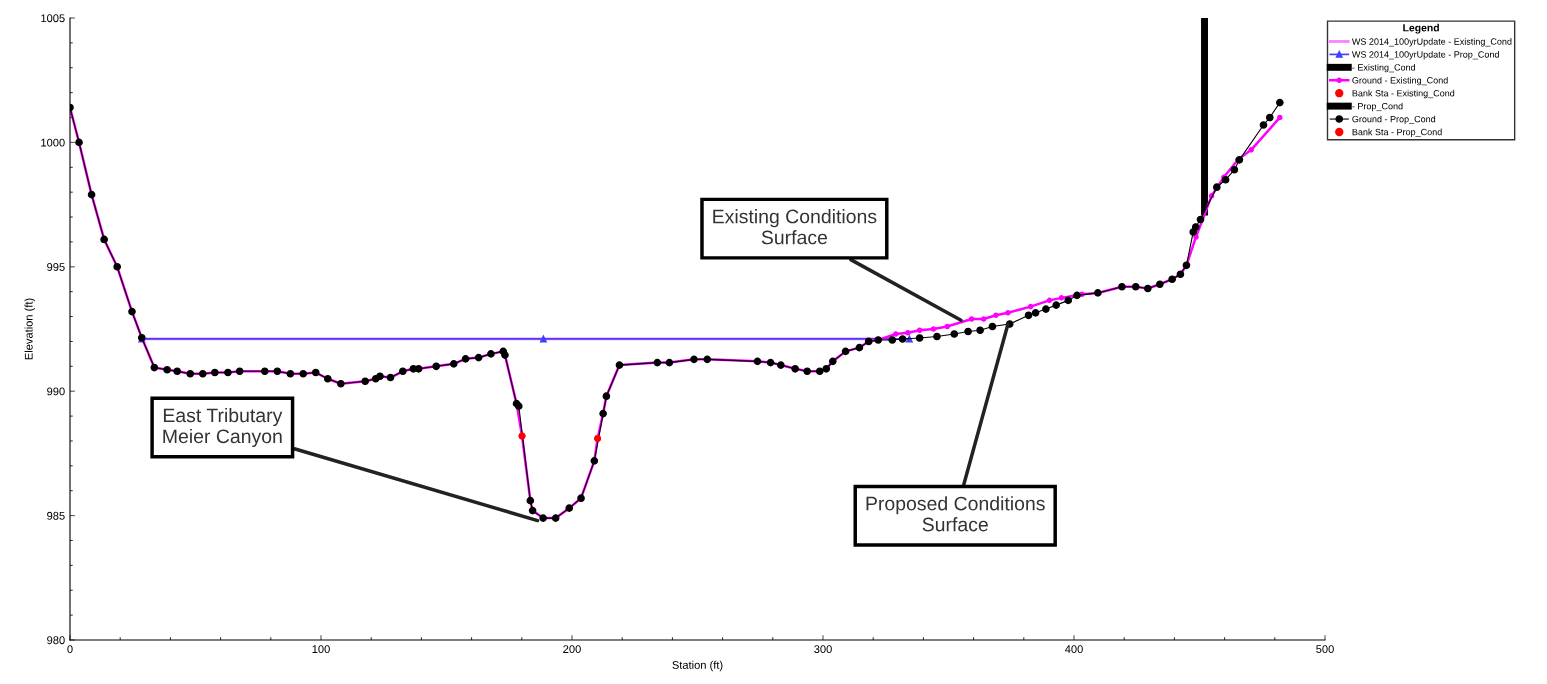 This screenshot has width=1547, height=684. I want to click on y-tick-label: 990, so click(56, 391).